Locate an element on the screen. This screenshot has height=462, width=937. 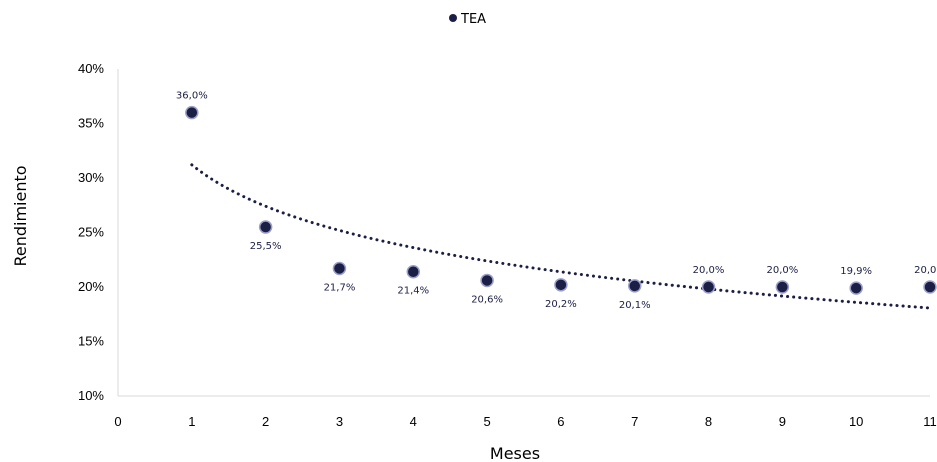
x-tick-label: 9 is located at coordinates (782, 421).